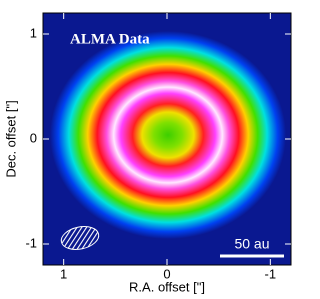 This screenshot has height=299, width=320. I want to click on beam, so click(80, 238).